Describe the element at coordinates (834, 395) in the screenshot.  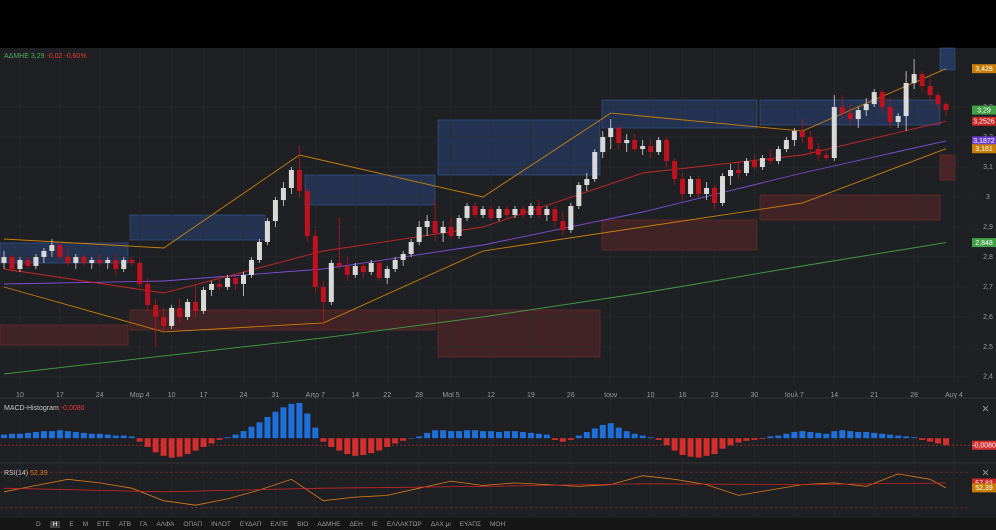
I see `x-tick-label: 14` at that location.